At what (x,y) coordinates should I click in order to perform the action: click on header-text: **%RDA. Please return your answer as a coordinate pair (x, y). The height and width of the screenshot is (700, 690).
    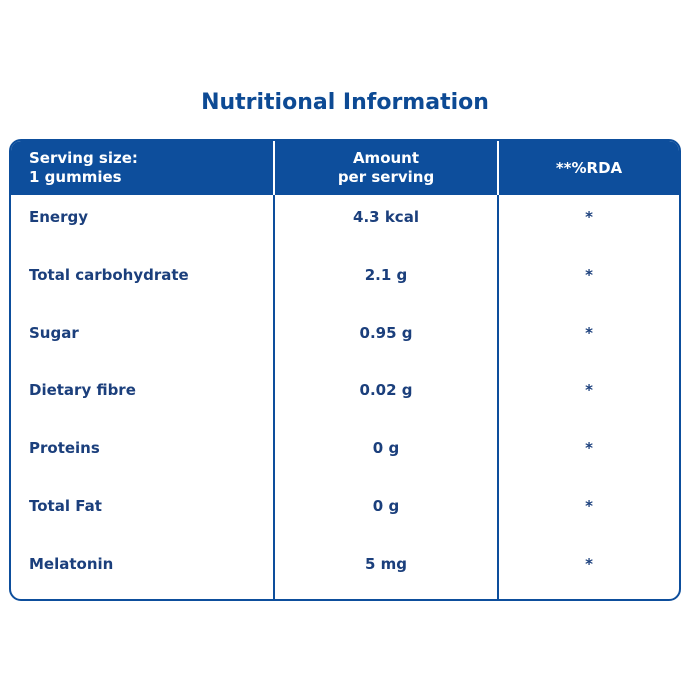
    Looking at the image, I should click on (589, 167).